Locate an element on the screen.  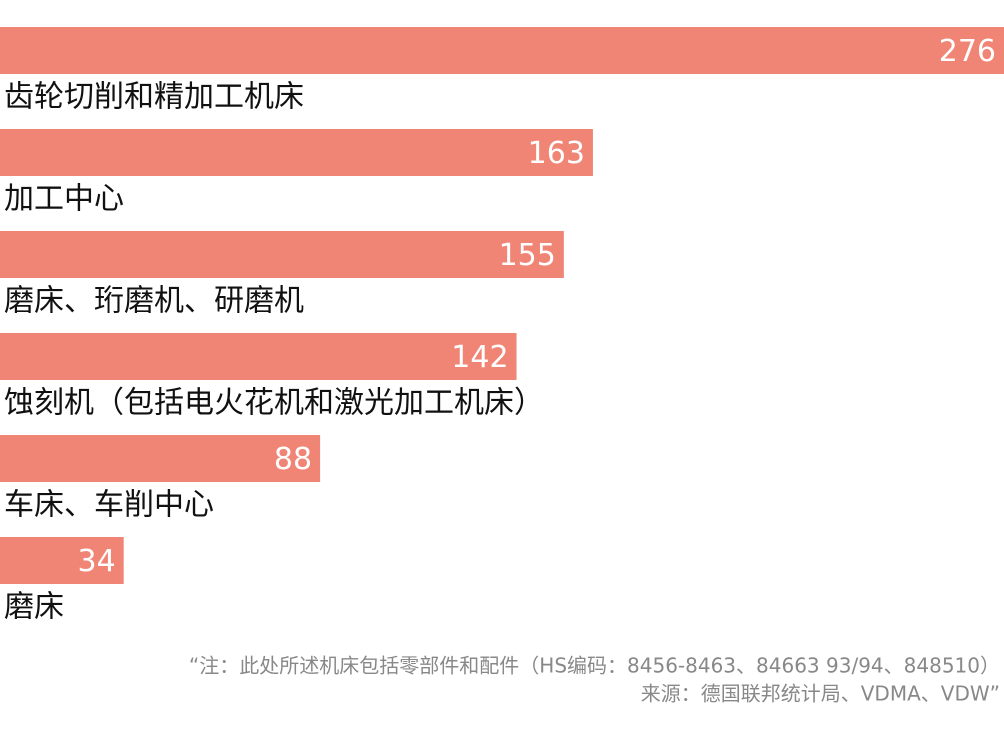
category-label: 磨床、珩磨机、研磨机 is located at coordinates (154, 301).